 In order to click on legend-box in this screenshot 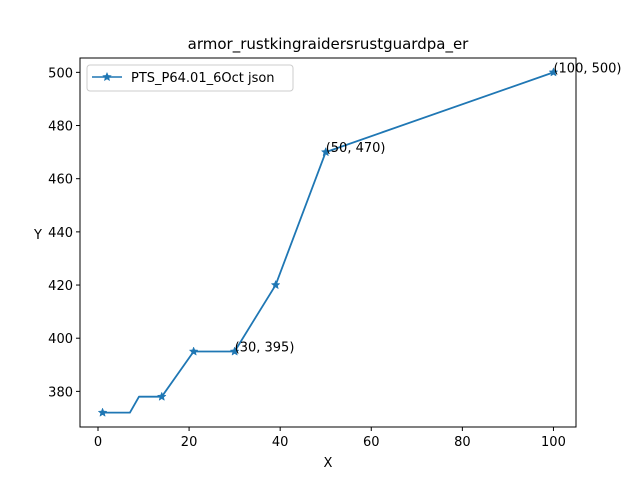, I will do `click(190, 78)`.